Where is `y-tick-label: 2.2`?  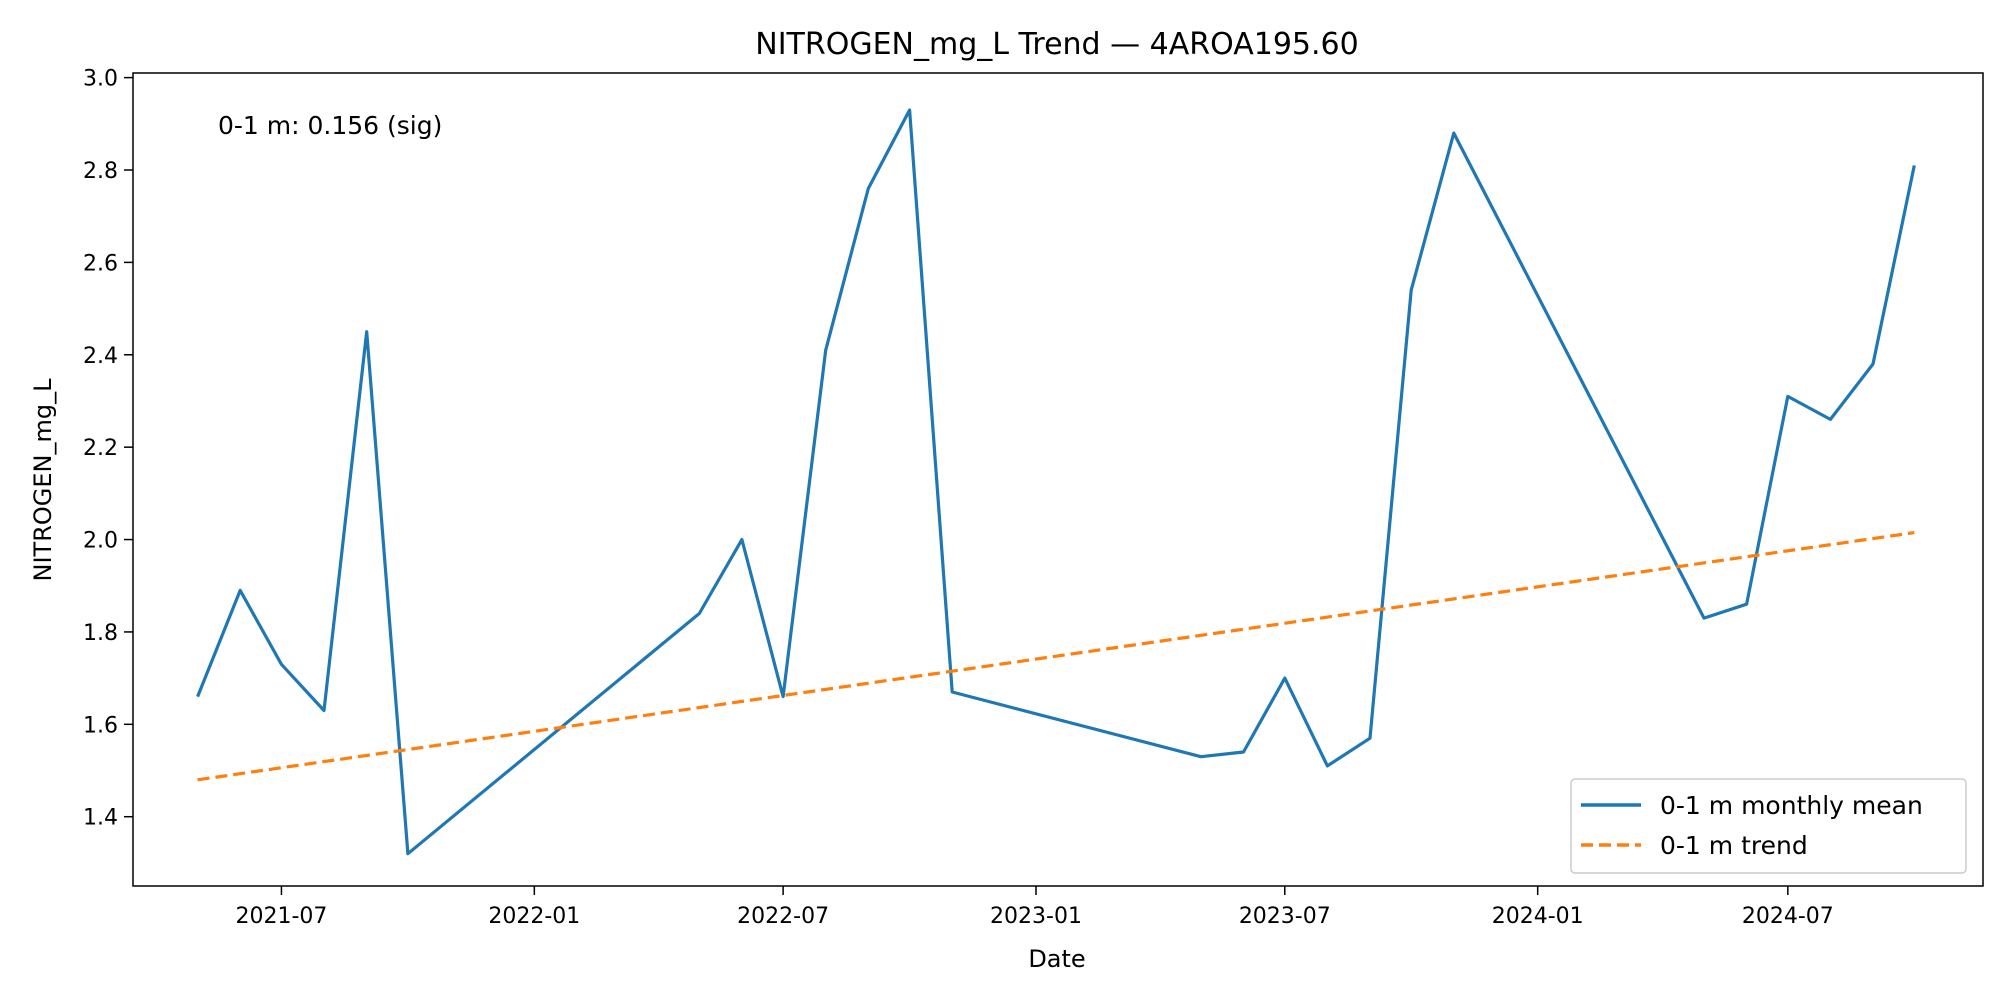 y-tick-label: 2.2 is located at coordinates (100, 448).